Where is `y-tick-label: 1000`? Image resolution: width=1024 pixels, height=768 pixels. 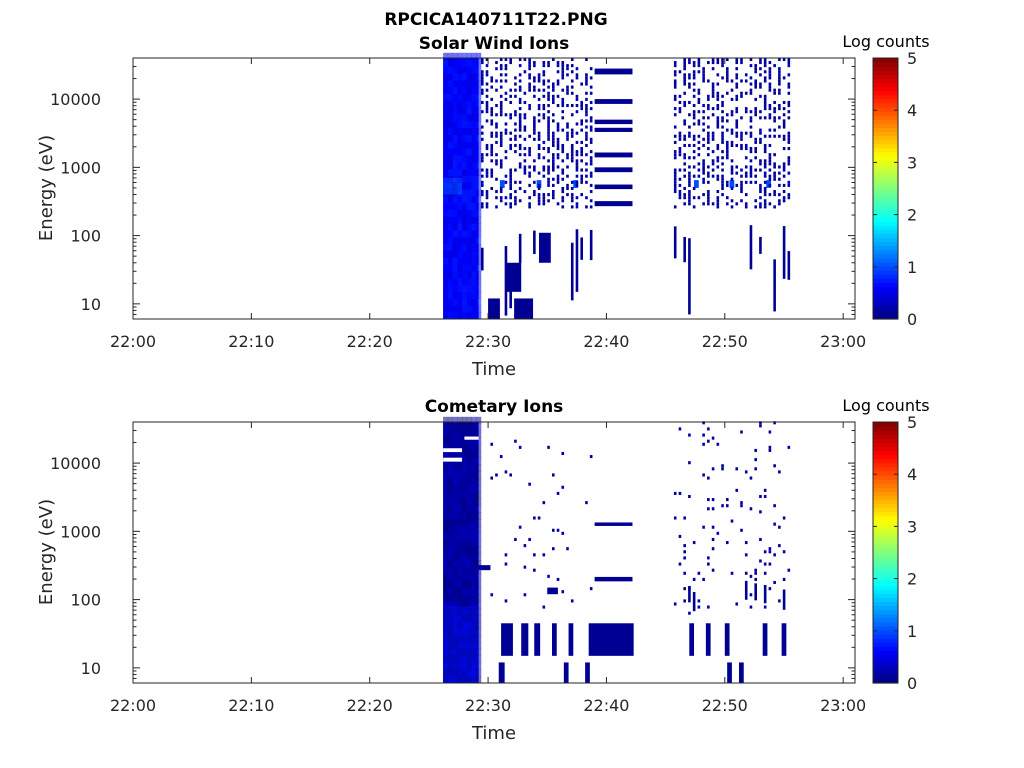 y-tick-label: 1000 is located at coordinates (80, 531).